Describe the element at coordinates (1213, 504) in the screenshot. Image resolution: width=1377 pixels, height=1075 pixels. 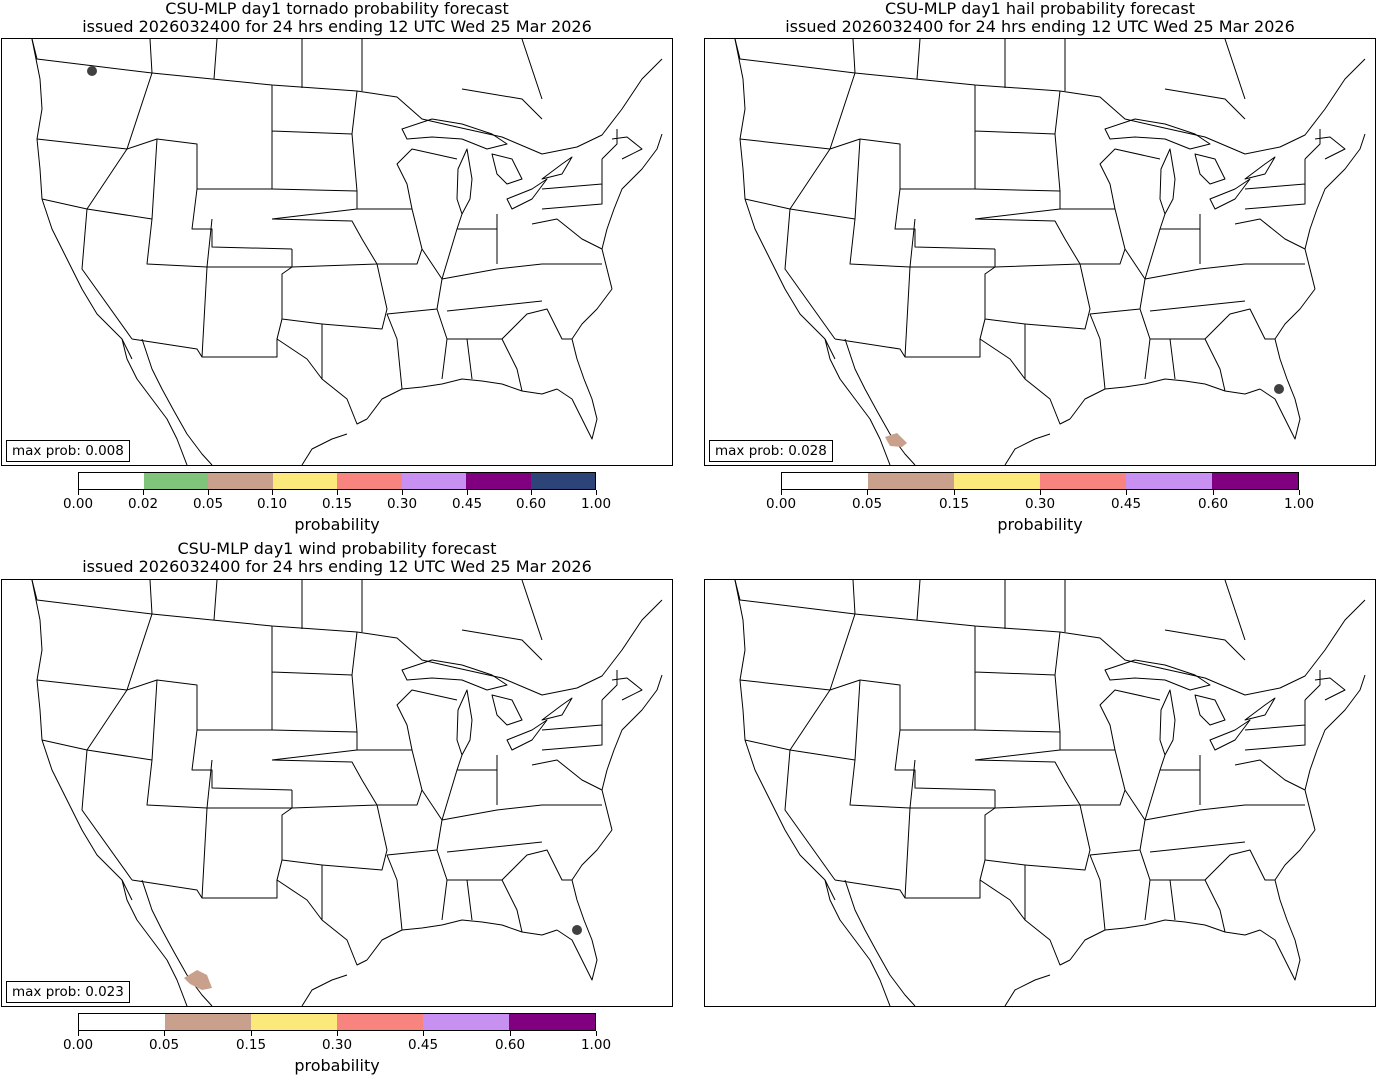
I see `hail-cbar-ticklabel-5: 0.60` at that location.